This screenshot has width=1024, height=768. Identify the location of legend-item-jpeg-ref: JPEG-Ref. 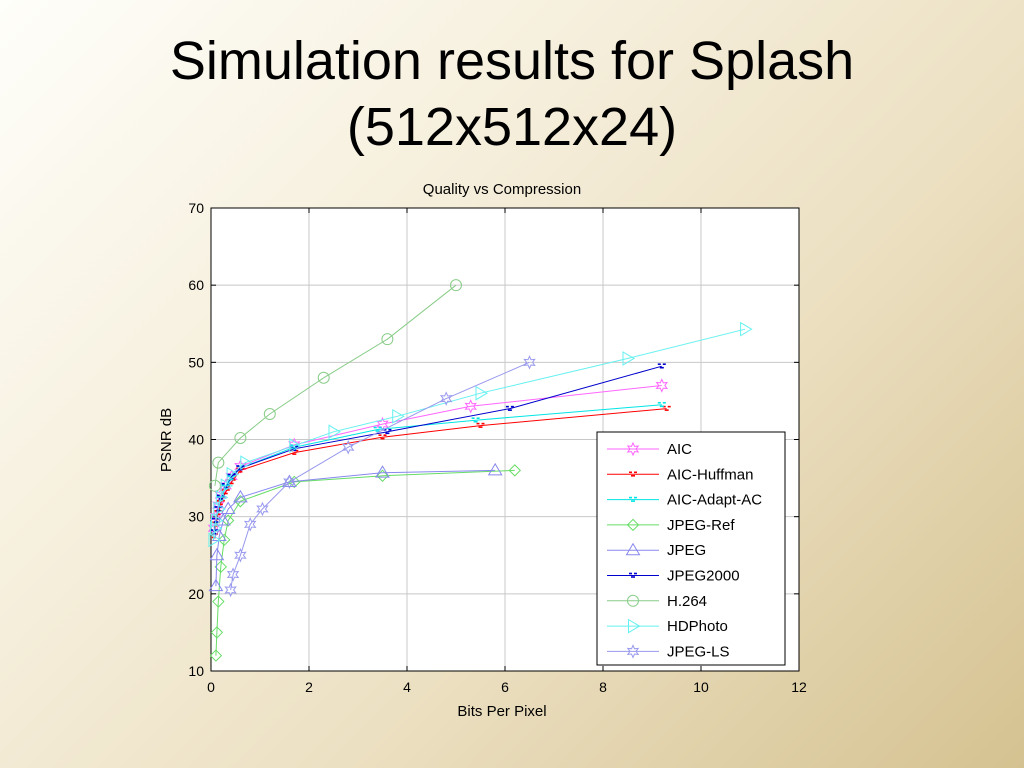
(671, 525).